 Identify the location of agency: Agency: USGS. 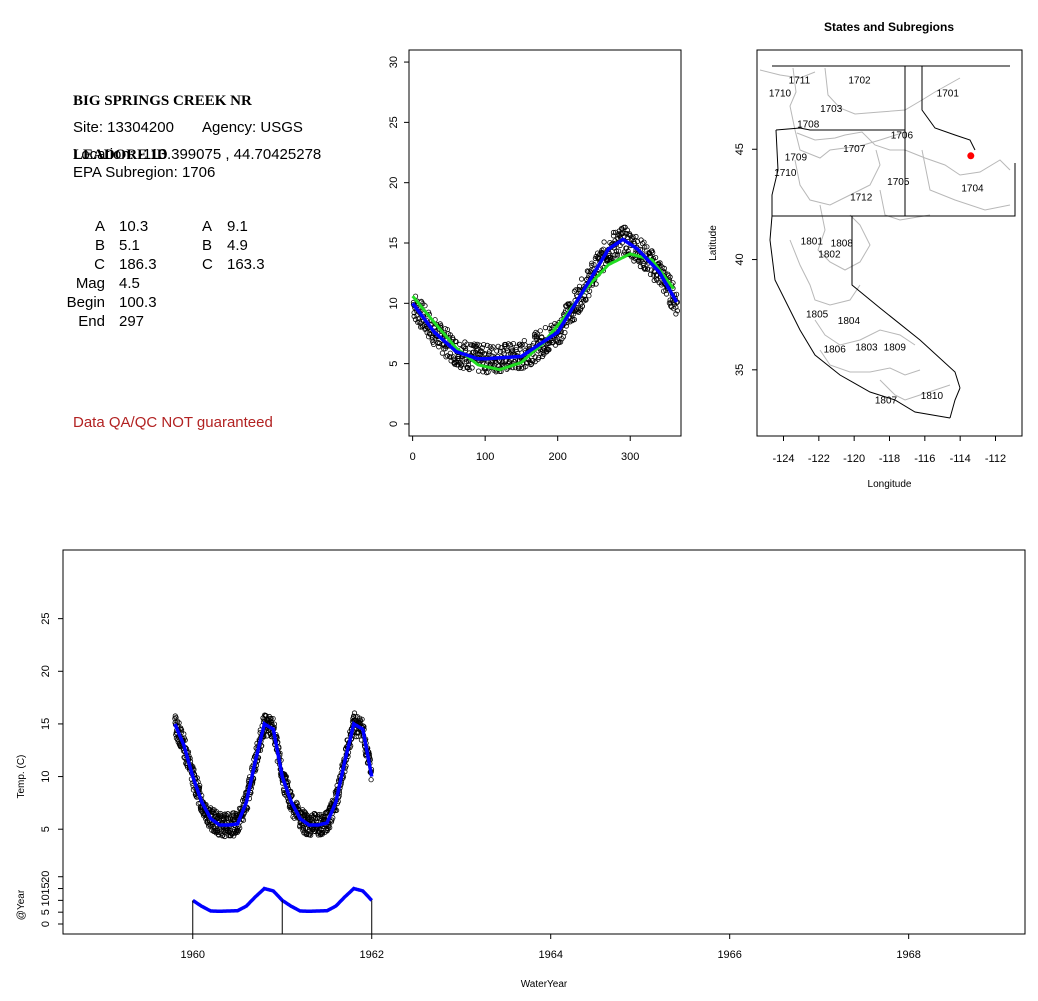
(252, 127).